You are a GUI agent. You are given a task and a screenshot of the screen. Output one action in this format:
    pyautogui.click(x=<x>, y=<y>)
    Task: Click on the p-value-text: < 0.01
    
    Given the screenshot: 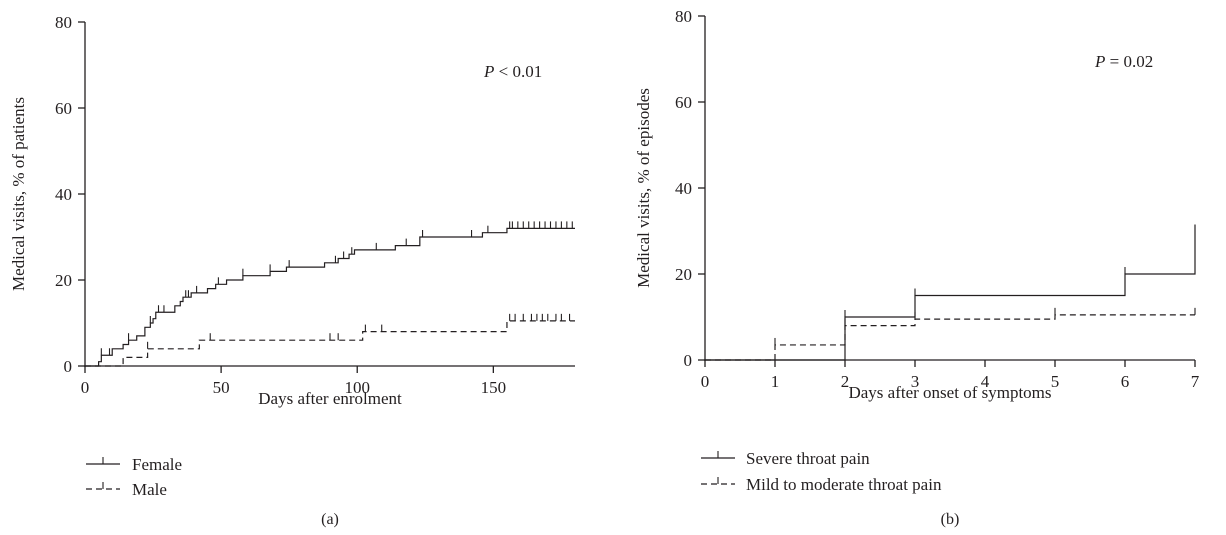 What is the action you would take?
    pyautogui.click(x=518, y=71)
    